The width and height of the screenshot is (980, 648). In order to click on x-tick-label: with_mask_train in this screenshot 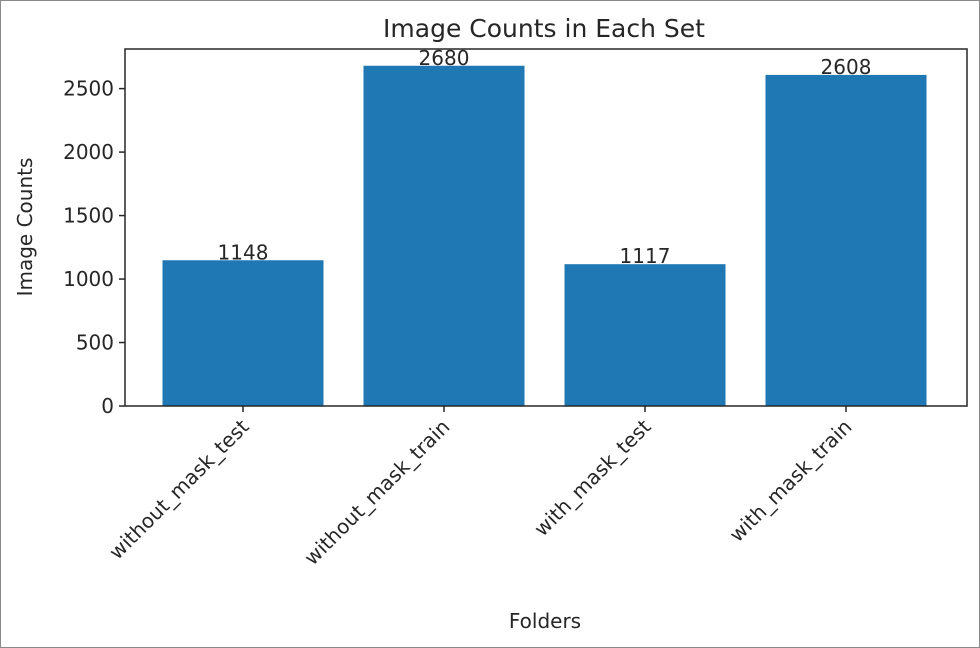, I will do `click(790, 481)`.